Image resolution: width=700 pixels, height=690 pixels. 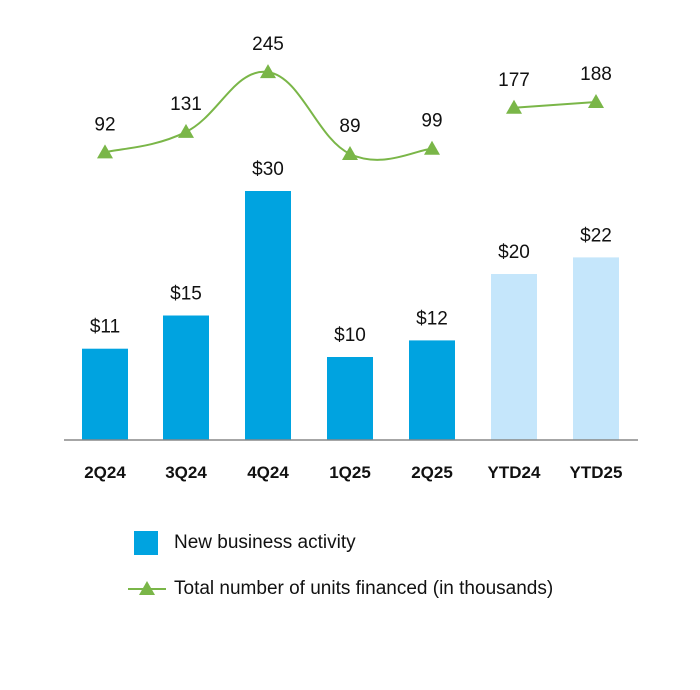 What do you see at coordinates (349, 126) in the screenshot?
I see `line-label-1q25: 89` at bounding box center [349, 126].